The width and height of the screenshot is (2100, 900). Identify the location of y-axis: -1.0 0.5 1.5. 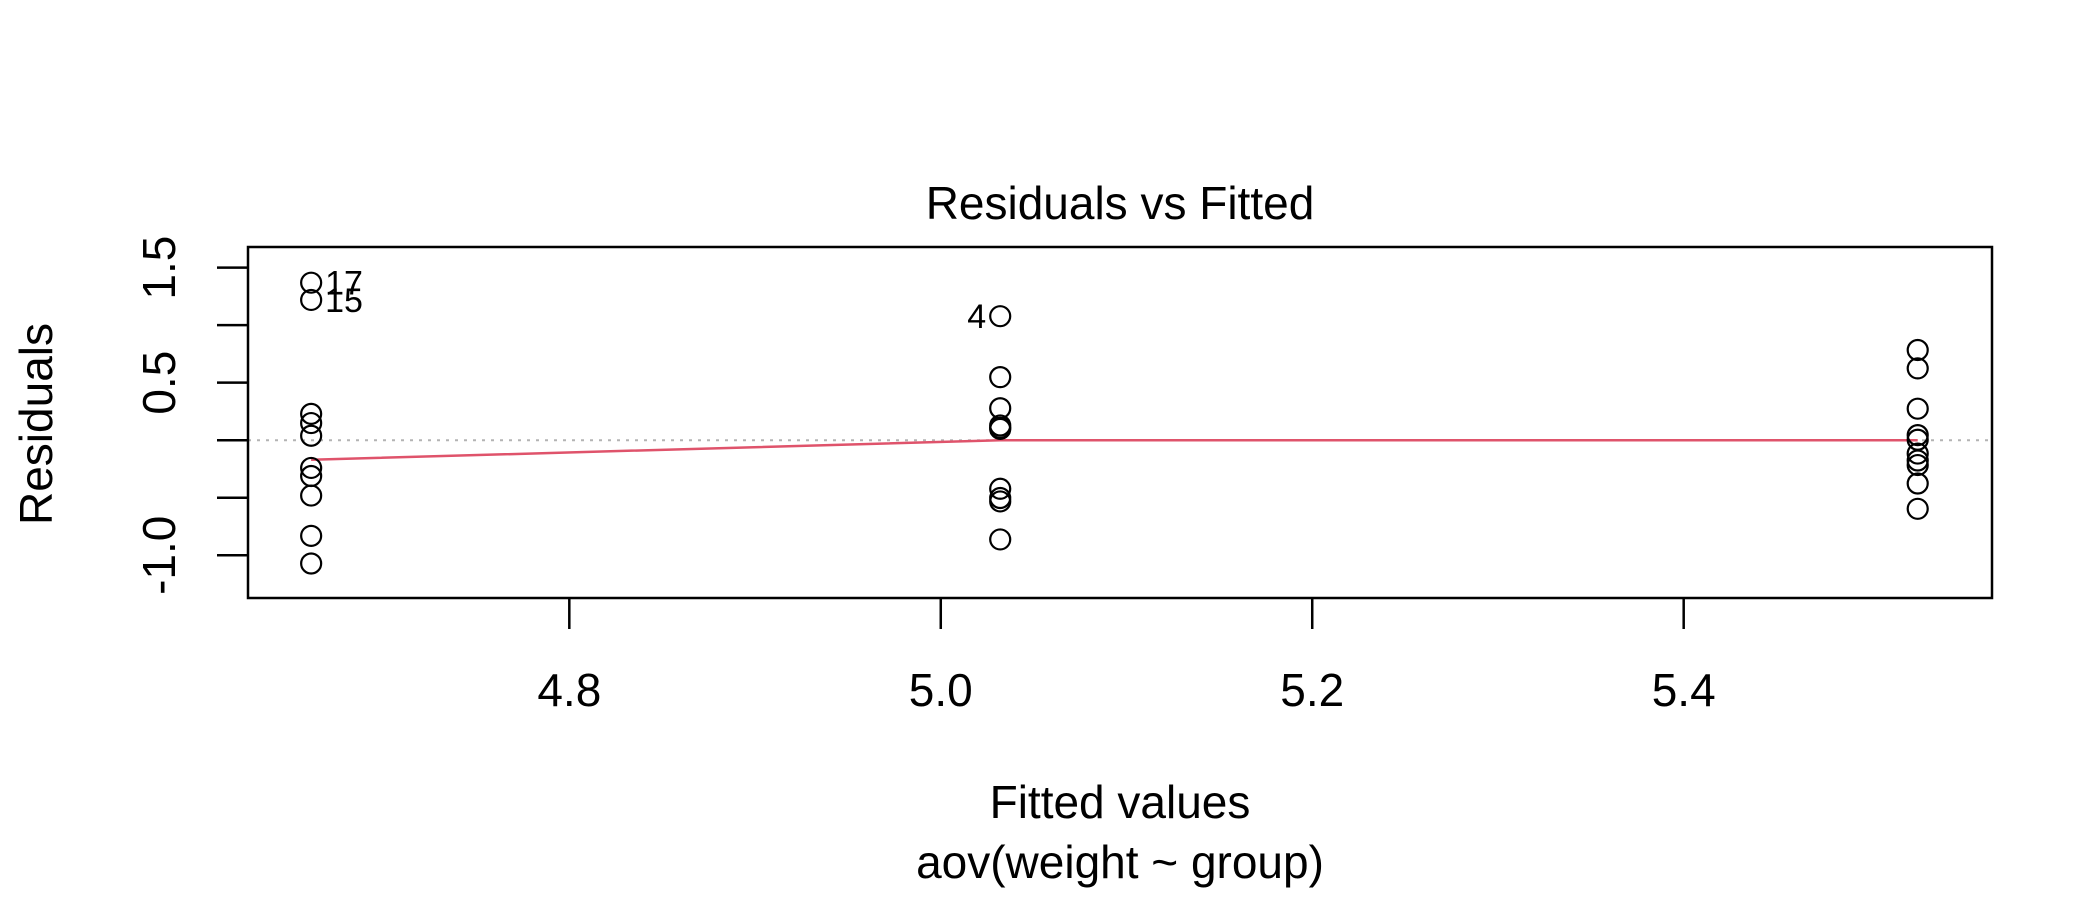
(190, 415).